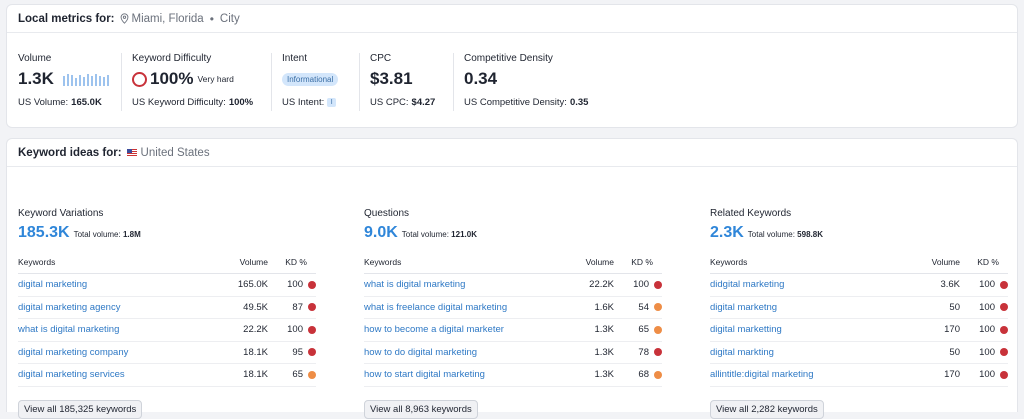  What do you see at coordinates (436, 307) in the screenshot?
I see `keyword-link: what is freelance digital marketing` at bounding box center [436, 307].